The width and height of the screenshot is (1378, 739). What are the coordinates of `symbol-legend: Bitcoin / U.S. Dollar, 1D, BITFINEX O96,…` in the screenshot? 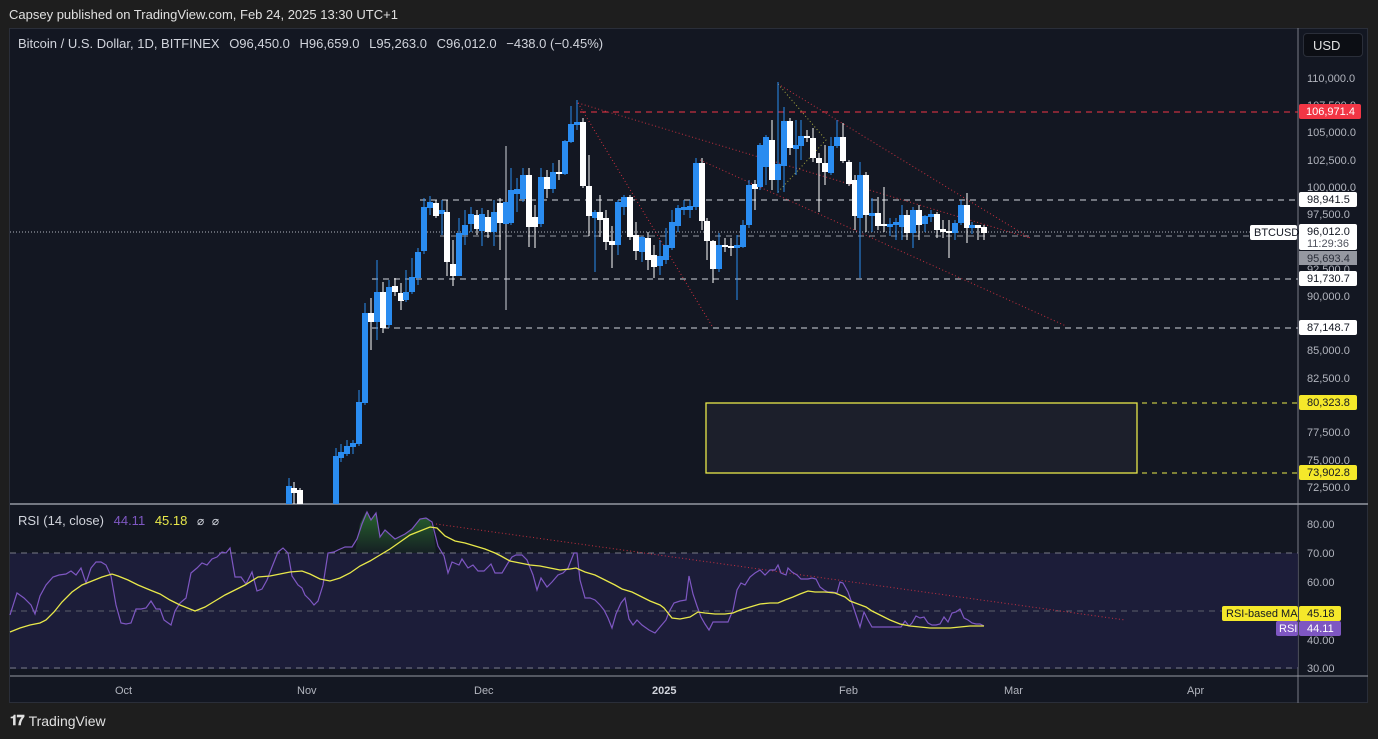 It's located at (313, 43).